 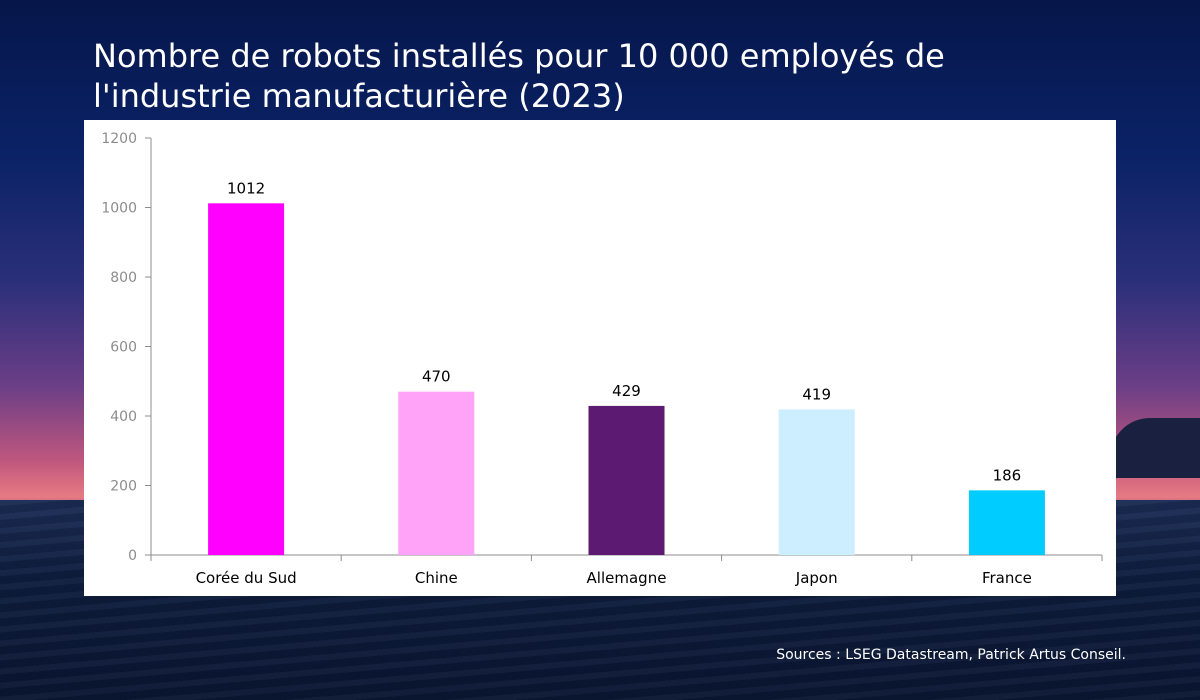 What do you see at coordinates (123, 487) in the screenshot?
I see `y-tick-label: 200` at bounding box center [123, 487].